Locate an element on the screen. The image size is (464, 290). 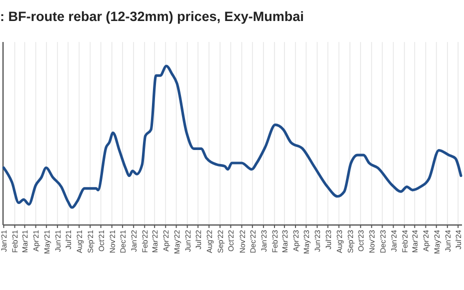
chart-title: : BF-route rebar (12-32mm) prices, Exy-Mumbai is located at coordinates (152, 16).